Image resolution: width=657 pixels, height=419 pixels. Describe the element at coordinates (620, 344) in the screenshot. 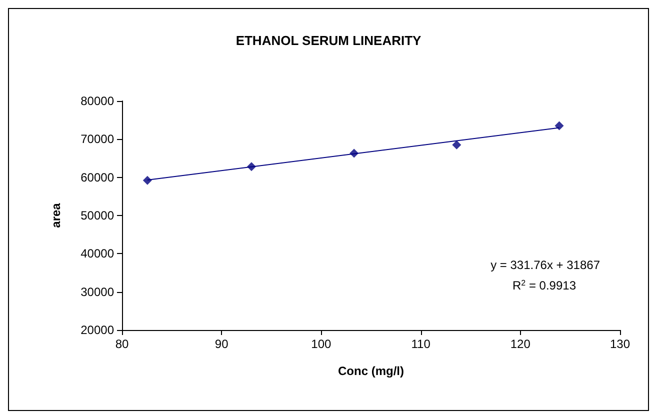

I see `x-tick-label: 130` at that location.